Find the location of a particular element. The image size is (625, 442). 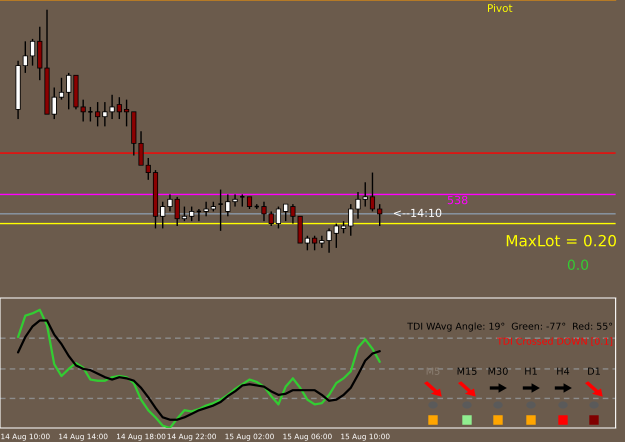

text: 538 is located at coordinates (458, 200).